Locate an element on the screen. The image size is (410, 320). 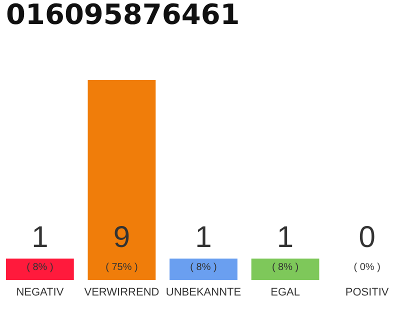
x-tick-label: VERWIRREND is located at coordinates (122, 292).